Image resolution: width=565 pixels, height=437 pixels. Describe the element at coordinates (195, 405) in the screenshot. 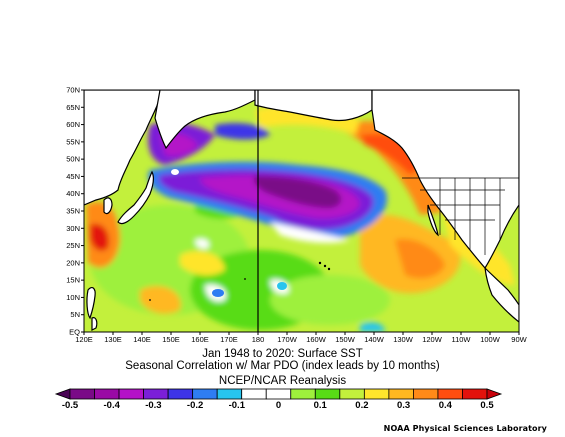

I see `colorbar-label: -0.2` at that location.